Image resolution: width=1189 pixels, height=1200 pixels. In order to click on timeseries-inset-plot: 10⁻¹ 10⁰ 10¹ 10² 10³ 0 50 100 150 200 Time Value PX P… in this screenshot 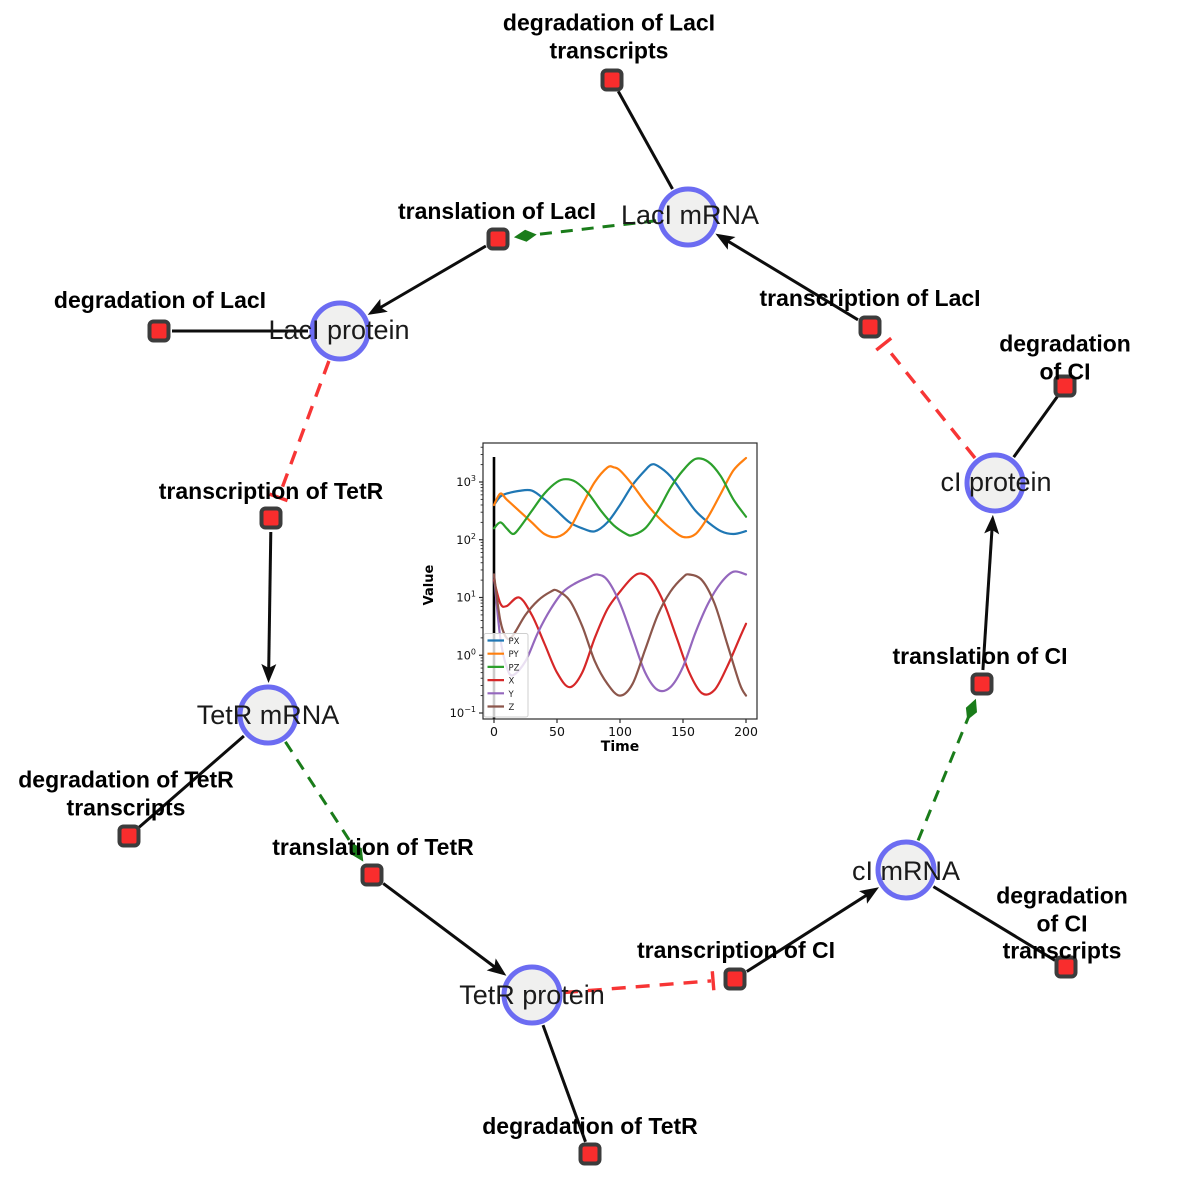, I will do `click(590, 598)`.